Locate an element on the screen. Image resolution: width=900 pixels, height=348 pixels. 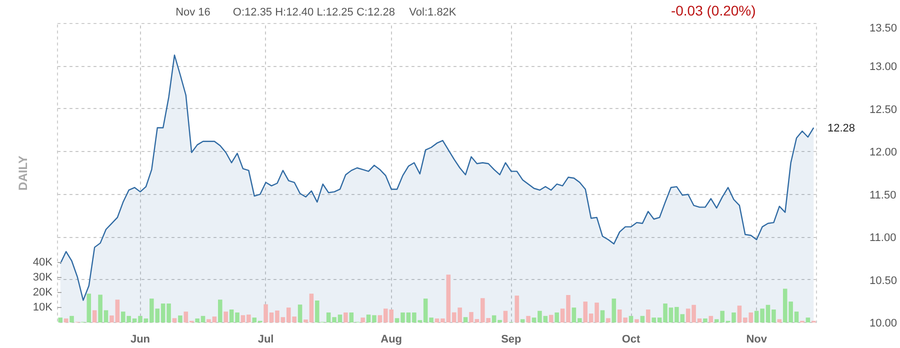
y2-tick-label: 20K is located at coordinates (43, 292).